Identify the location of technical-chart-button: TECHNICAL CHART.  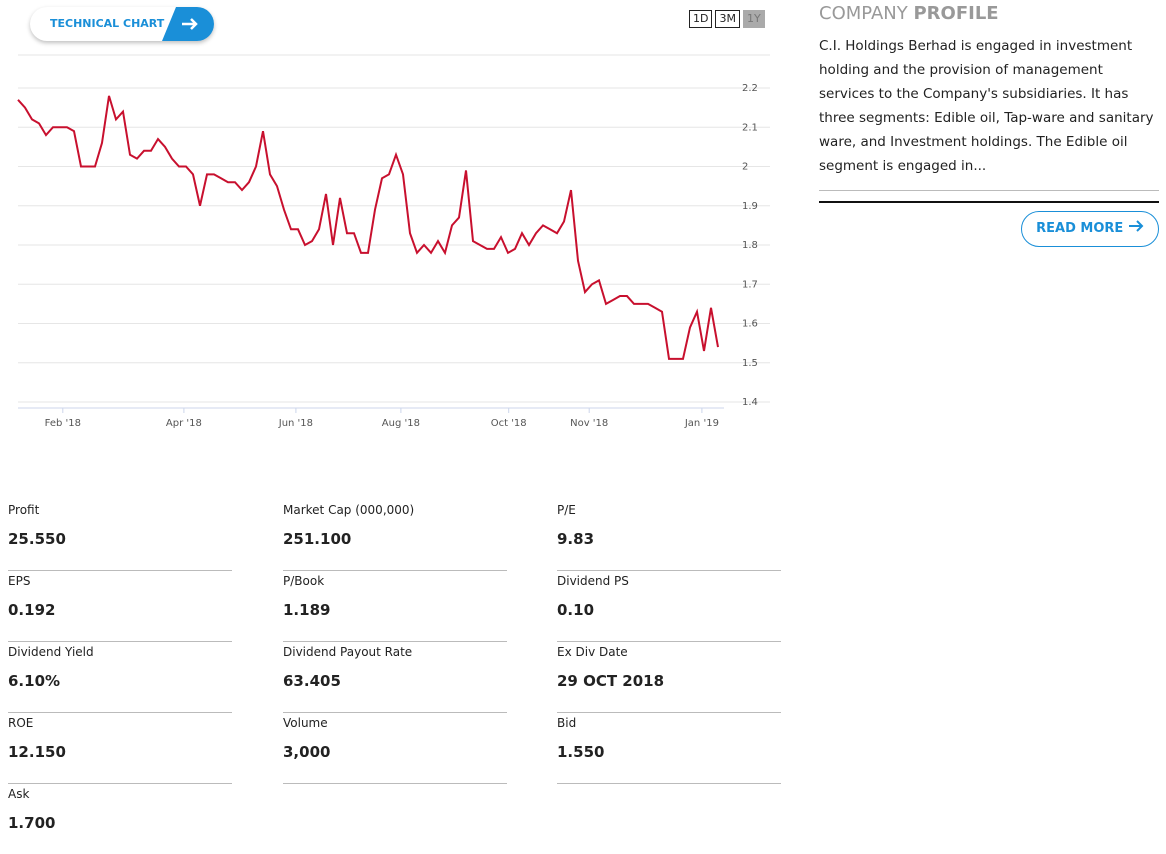
(122, 24).